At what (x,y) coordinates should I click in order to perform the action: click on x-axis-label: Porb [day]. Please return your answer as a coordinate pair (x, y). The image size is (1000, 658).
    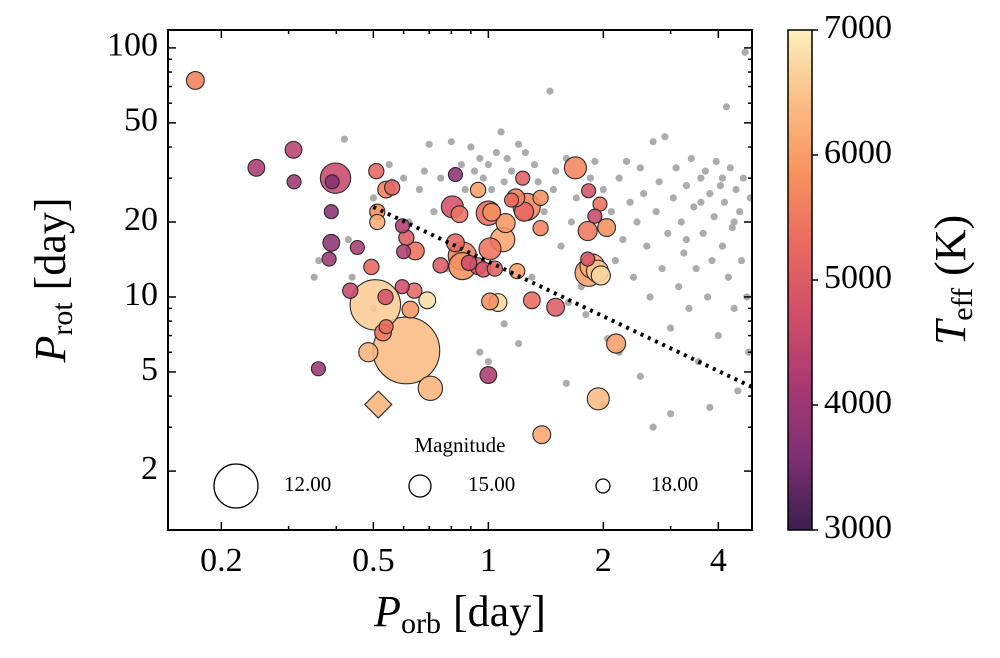
    Looking at the image, I should click on (459, 613).